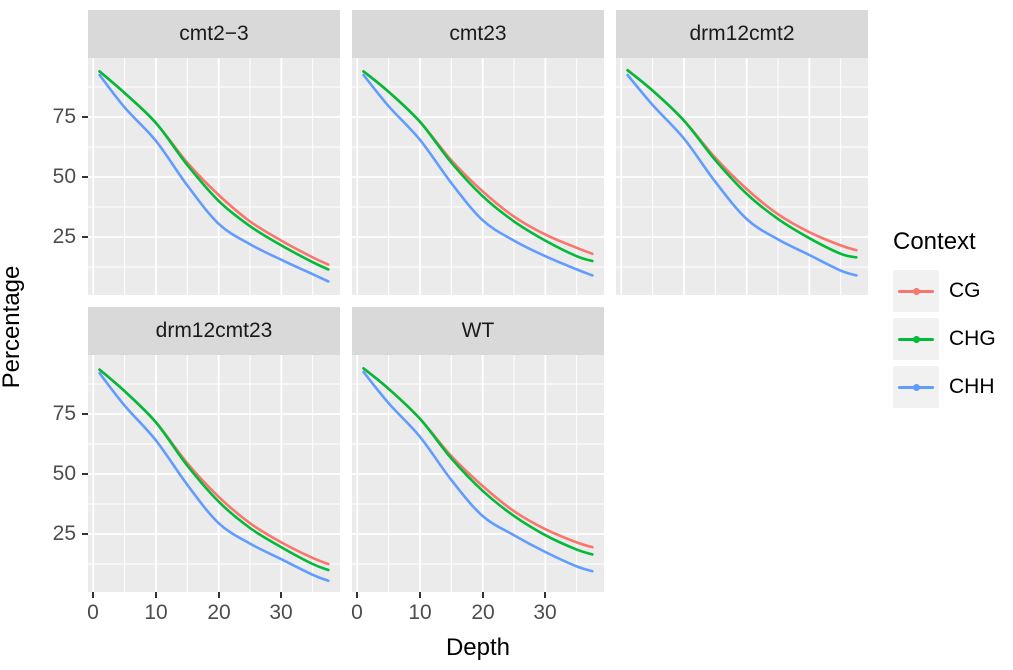 The image size is (1013, 670). Describe the element at coordinates (916, 339) in the screenshot. I see `chg-line-key-icon` at that location.